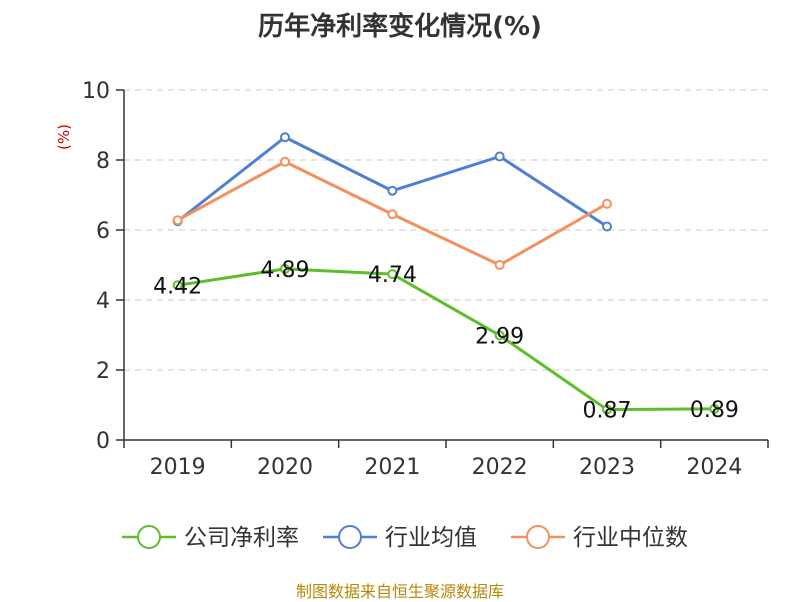 The height and width of the screenshot is (602, 800). I want to click on data-label: 0.89, so click(714, 410).